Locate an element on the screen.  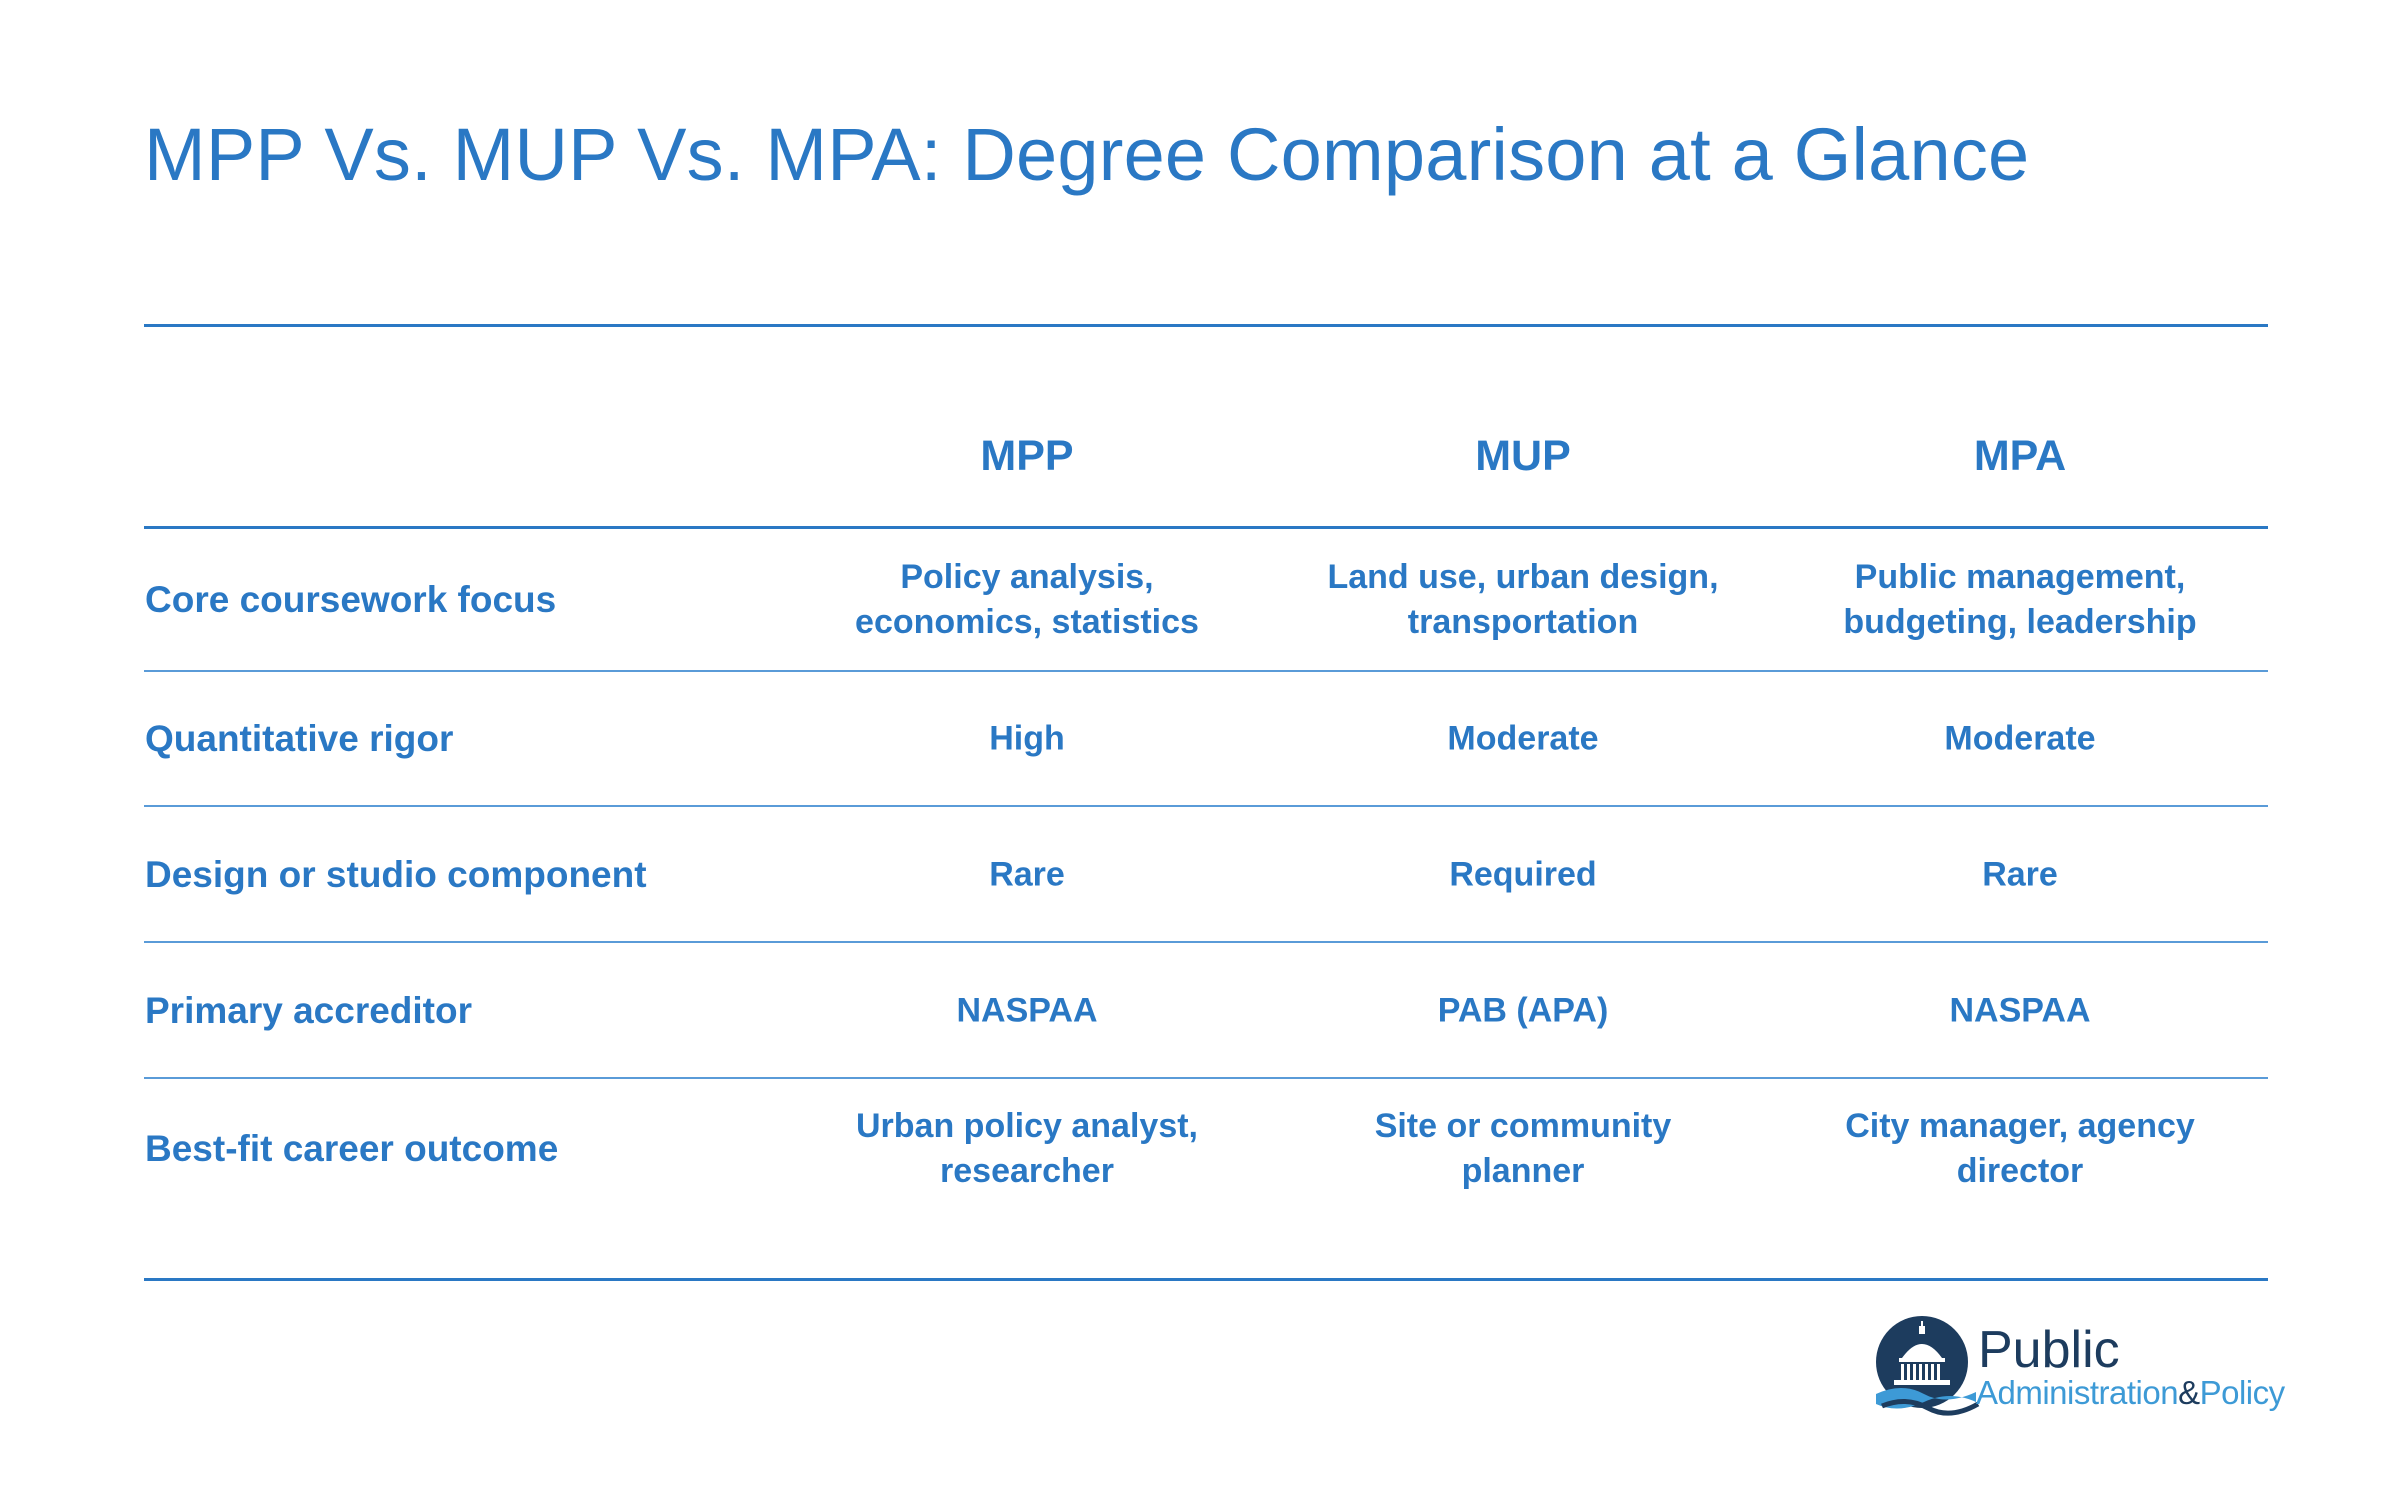
header-rule is located at coordinates (1206, 527).